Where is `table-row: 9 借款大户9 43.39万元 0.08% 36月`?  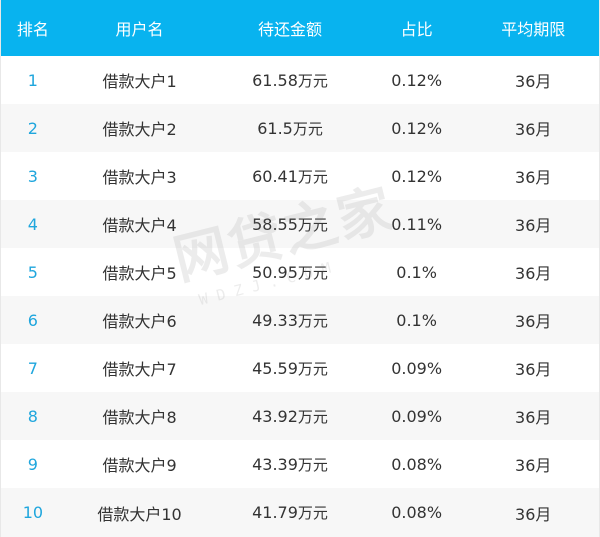 table-row: 9 借款大户9 43.39万元 0.08% 36月 is located at coordinates (300, 464).